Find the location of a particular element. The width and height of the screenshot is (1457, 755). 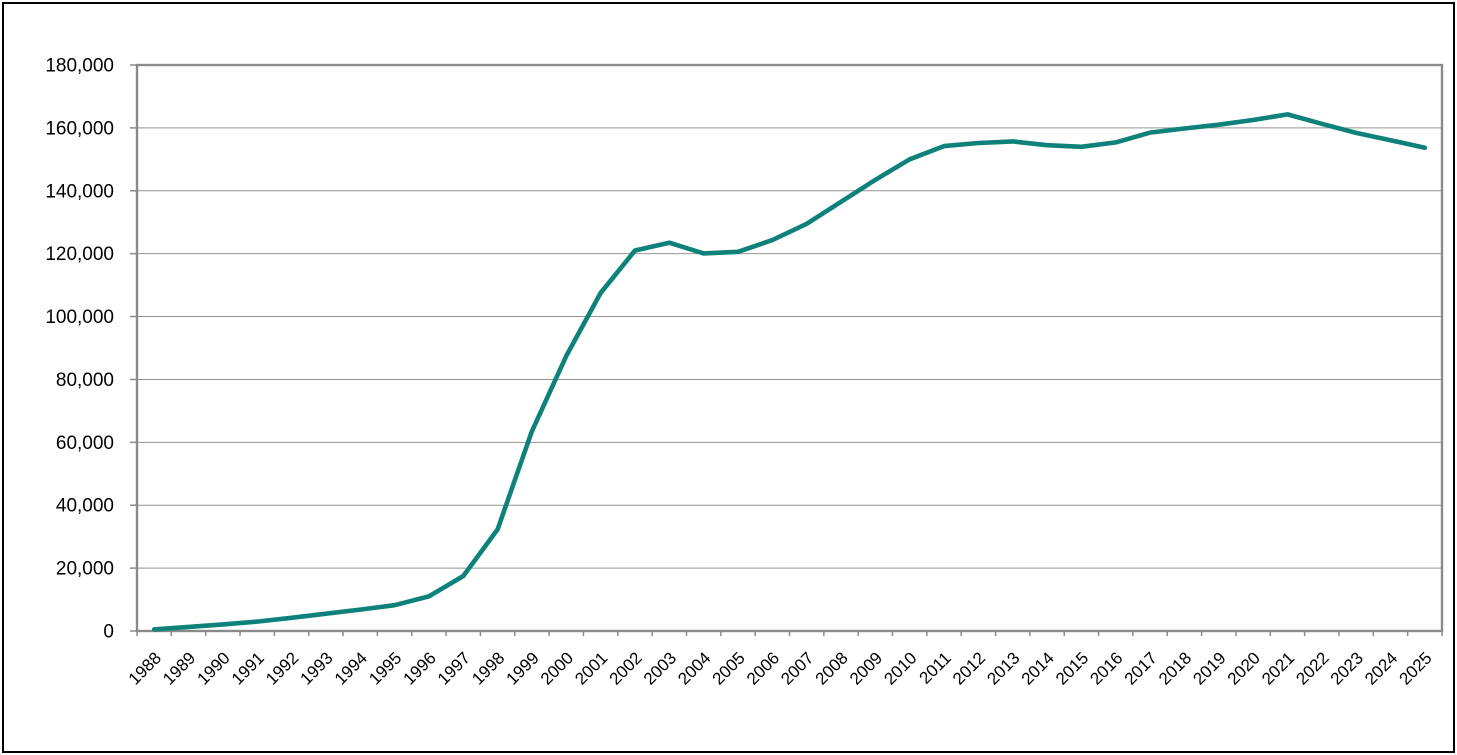

x-tick-label: 2004 is located at coordinates (694, 668).